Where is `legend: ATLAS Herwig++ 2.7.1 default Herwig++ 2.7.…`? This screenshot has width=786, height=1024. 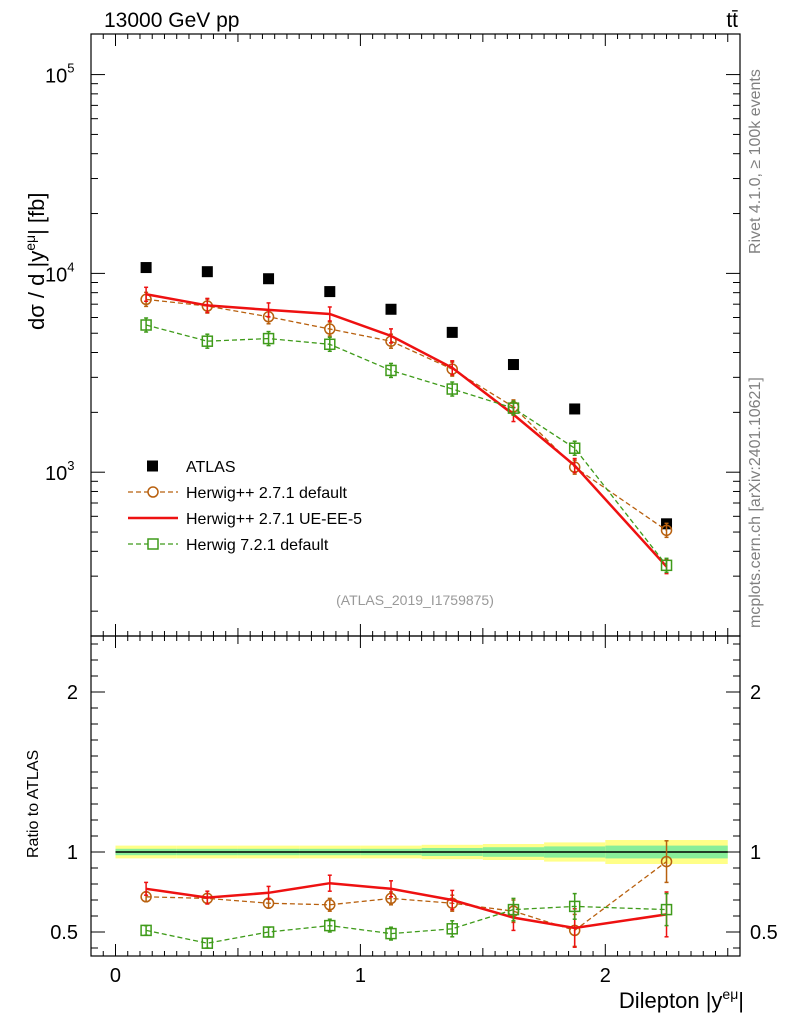 legend: ATLAS Herwig++ 2.7.1 default Herwig++ 2.7.… is located at coordinates (245, 506).